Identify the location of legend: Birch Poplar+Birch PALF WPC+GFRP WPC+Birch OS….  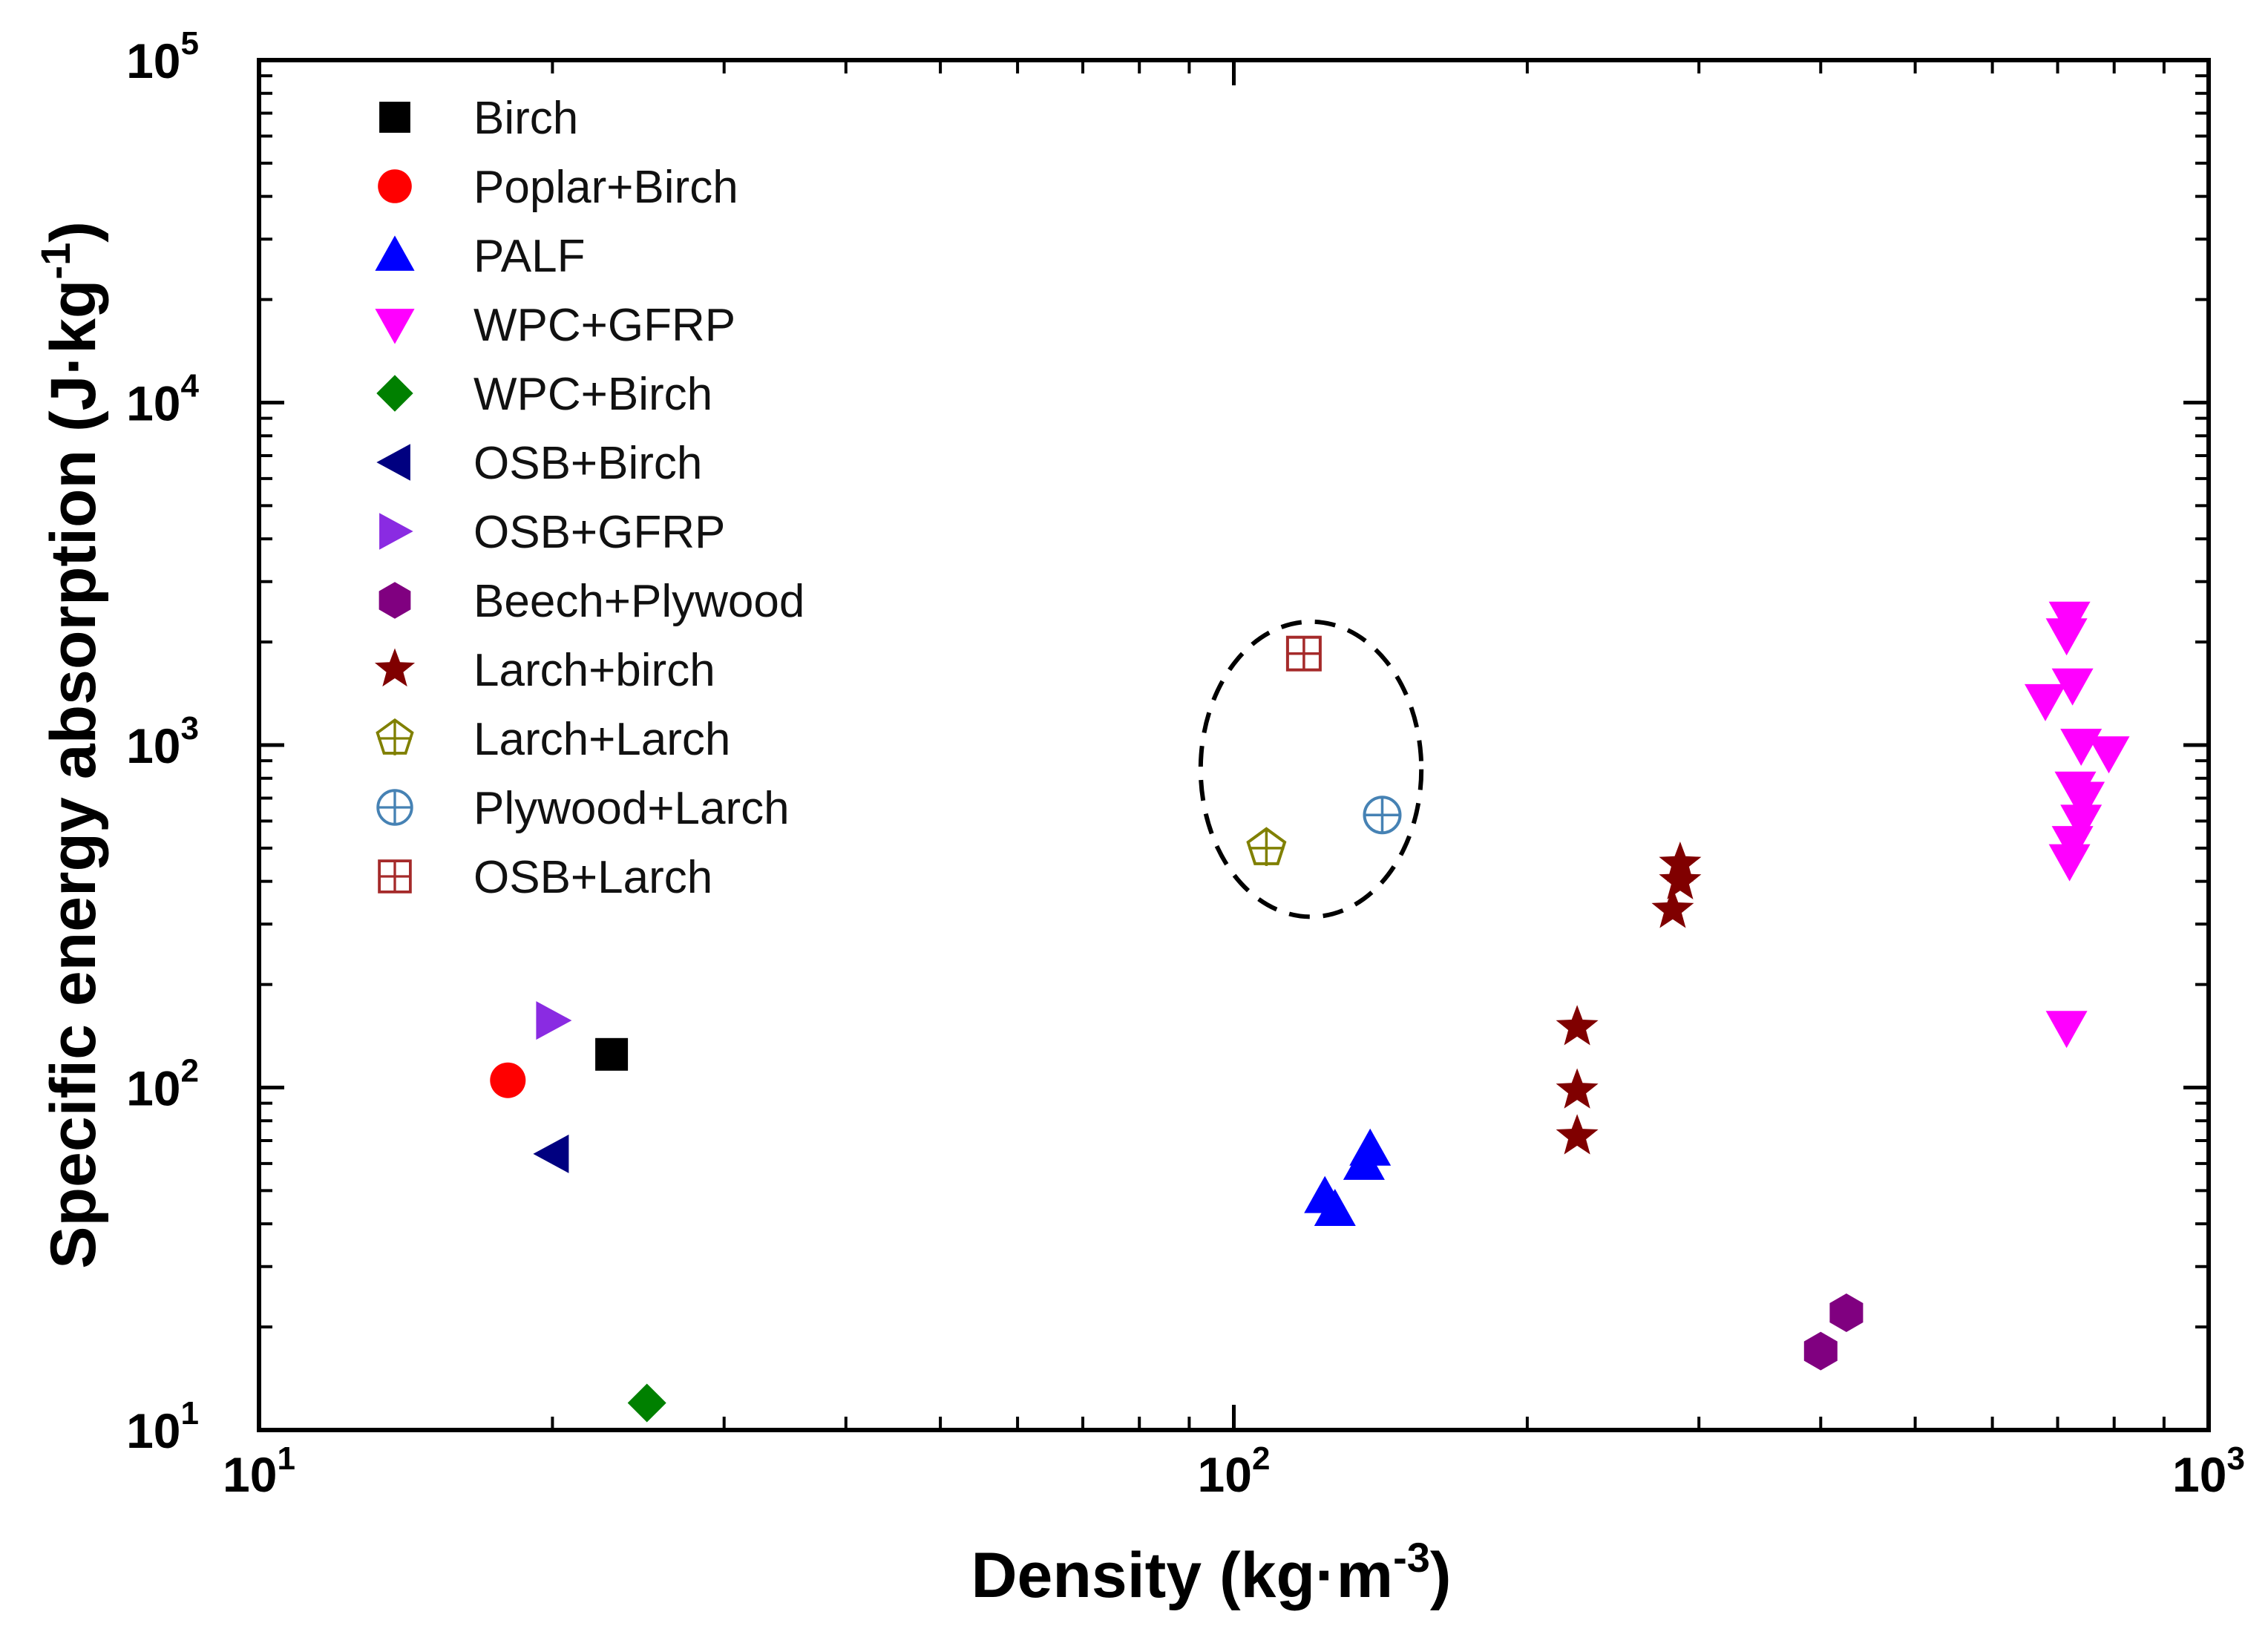
(589, 498).